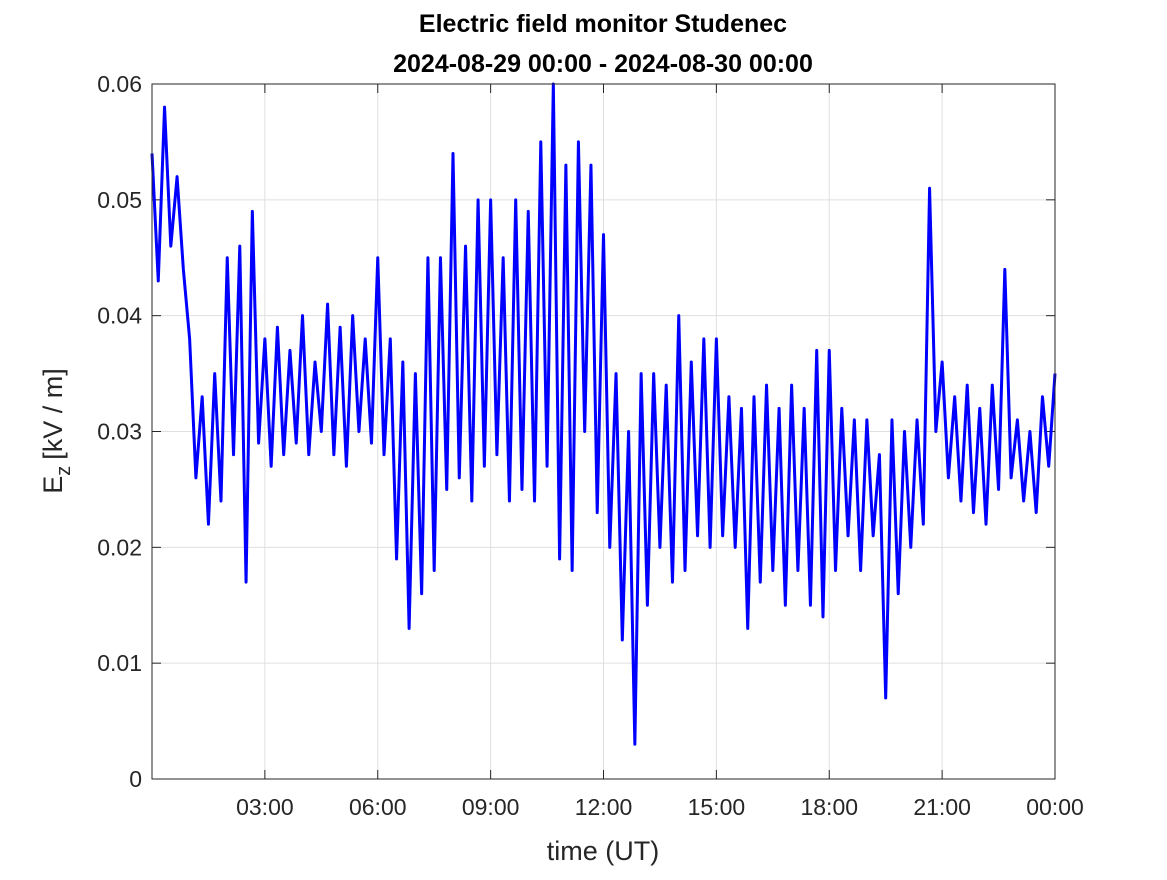  What do you see at coordinates (603, 64) in the screenshot?
I see `chart-subtitle: 2024-08-29 00:00 - 2024-08-30 00:00` at bounding box center [603, 64].